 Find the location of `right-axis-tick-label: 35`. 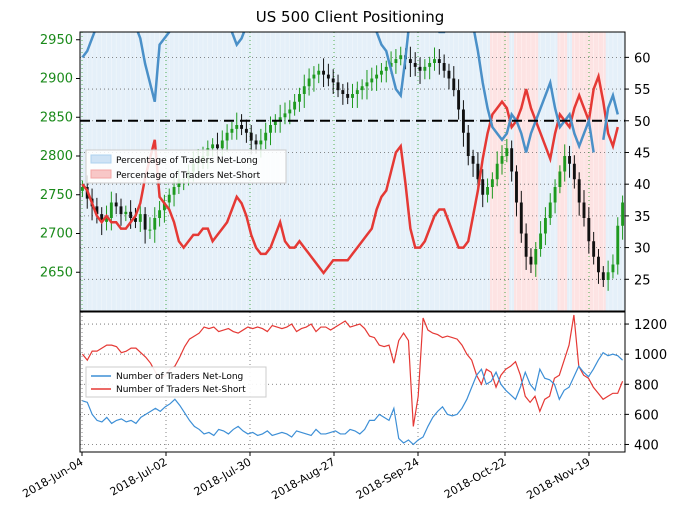

right-axis-tick-label: 35 is located at coordinates (642, 217).